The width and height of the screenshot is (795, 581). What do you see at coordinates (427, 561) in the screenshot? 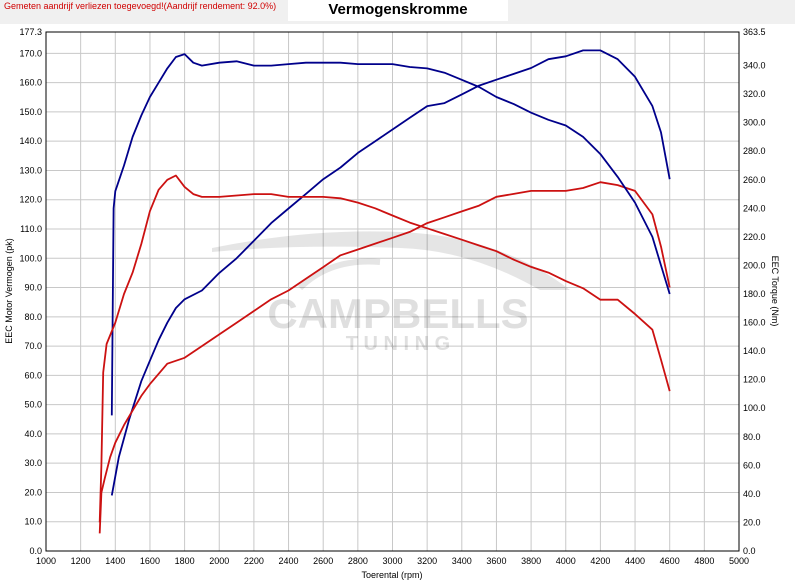
I see `x-tick-label: 3200` at bounding box center [427, 561].